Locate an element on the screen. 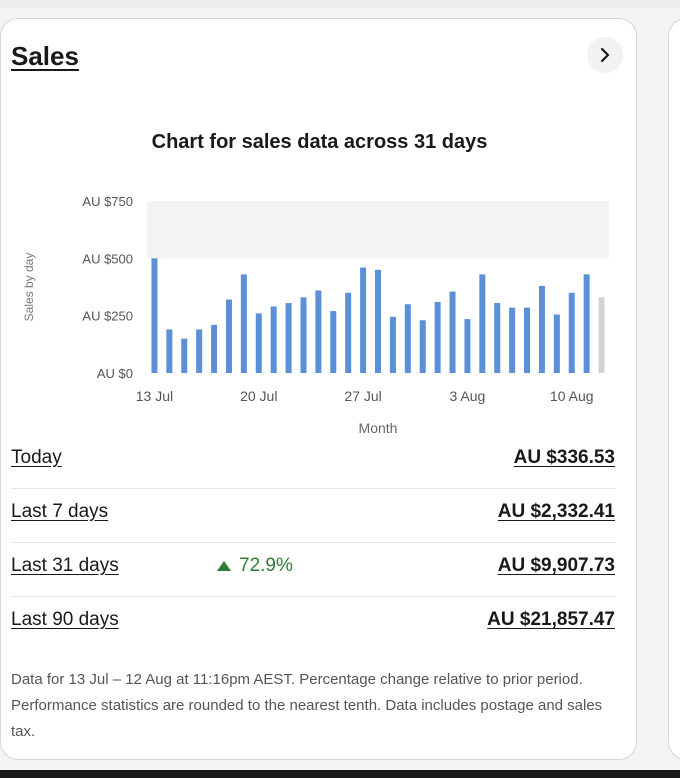 This screenshot has height=778, width=680. sales-card-title: Sales is located at coordinates (45, 56).